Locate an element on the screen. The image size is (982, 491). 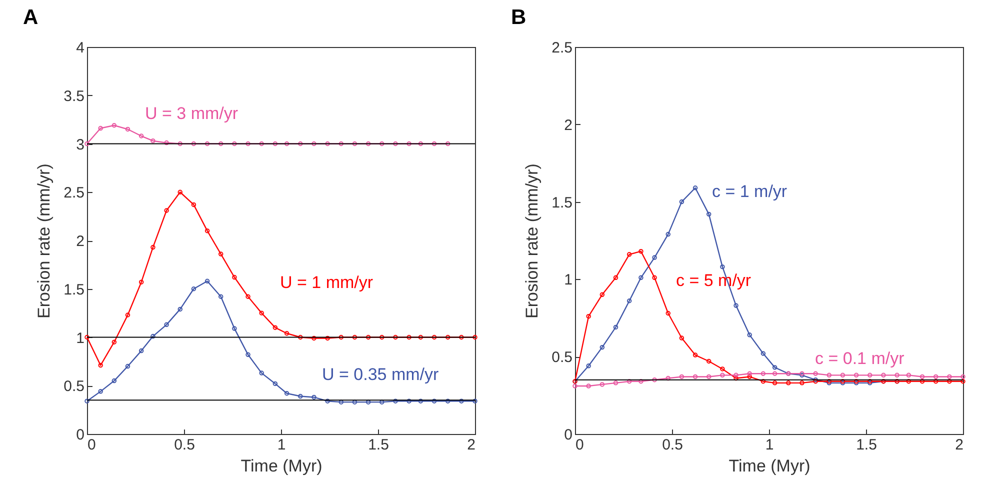
y-tick-label: 1 is located at coordinates (568, 280).